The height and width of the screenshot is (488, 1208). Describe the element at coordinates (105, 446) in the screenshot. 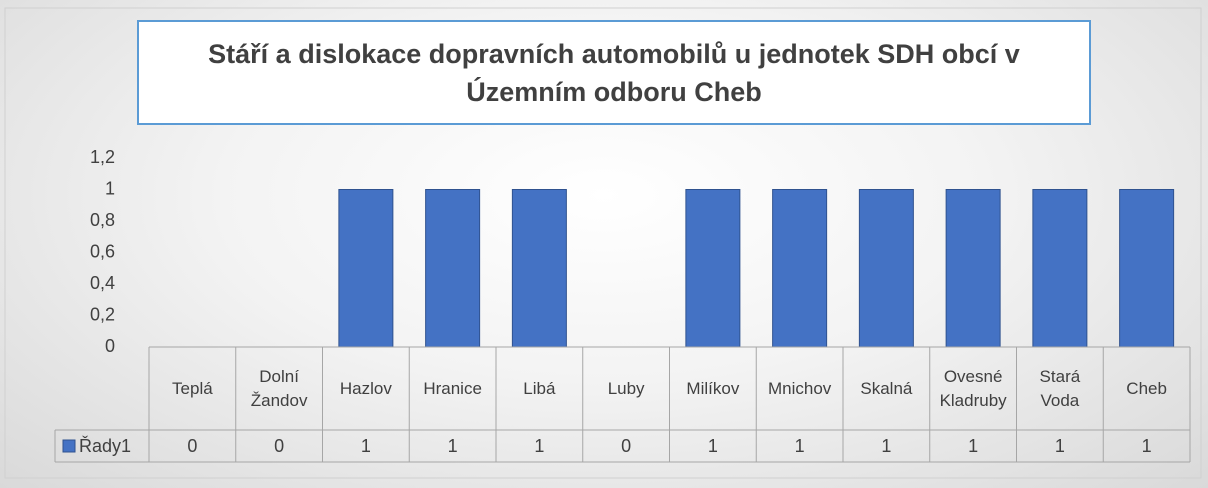

I see `legend-label: Řady1` at that location.